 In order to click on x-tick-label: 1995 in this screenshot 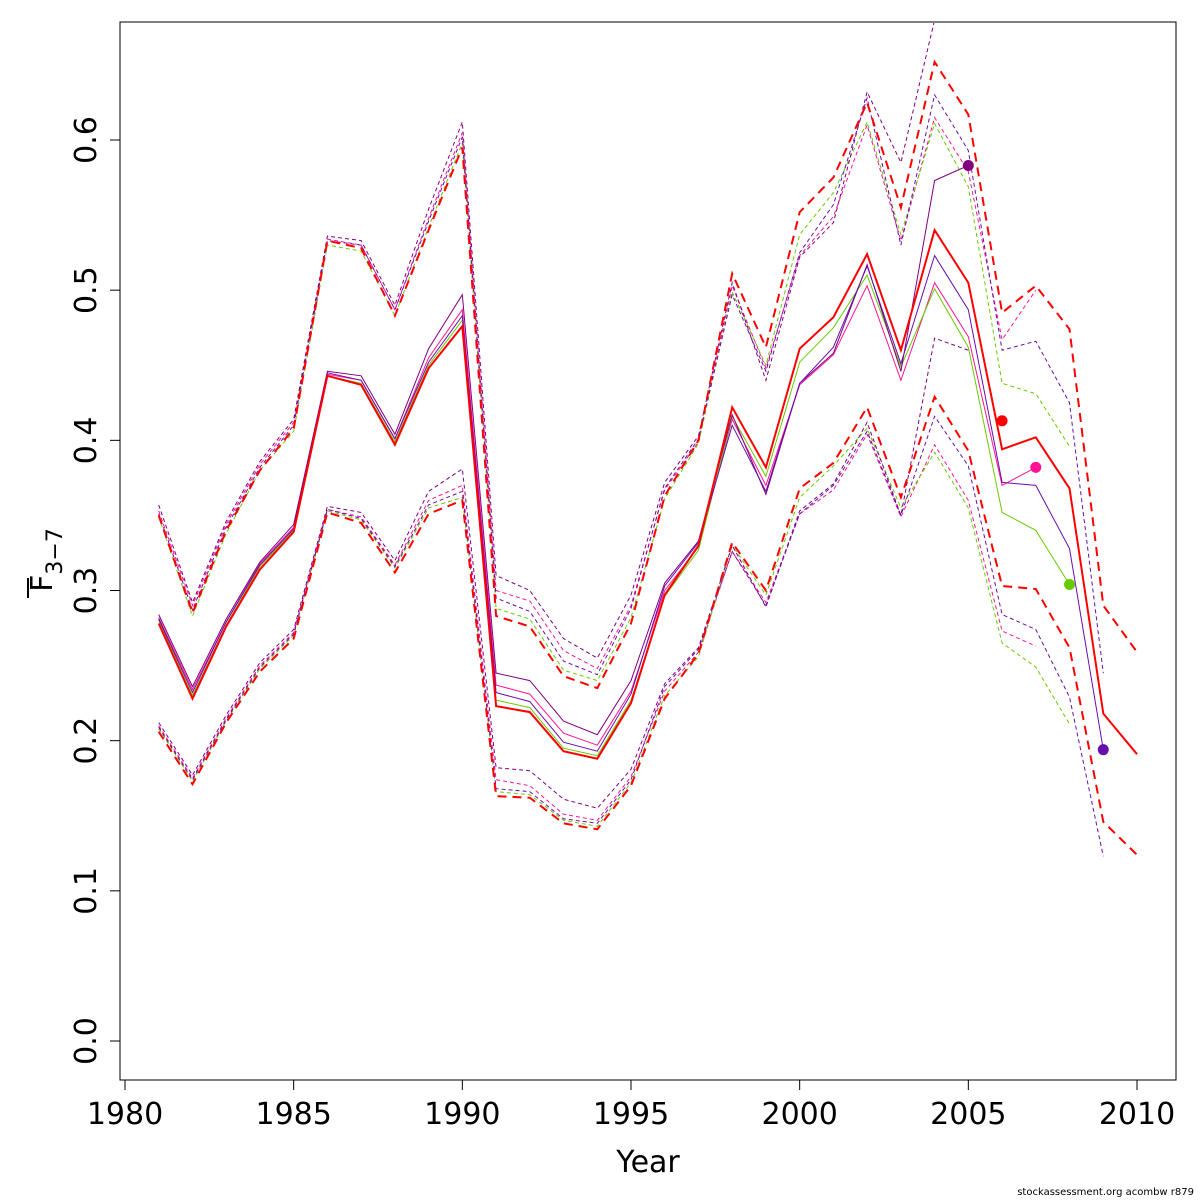, I will do `click(631, 1114)`.